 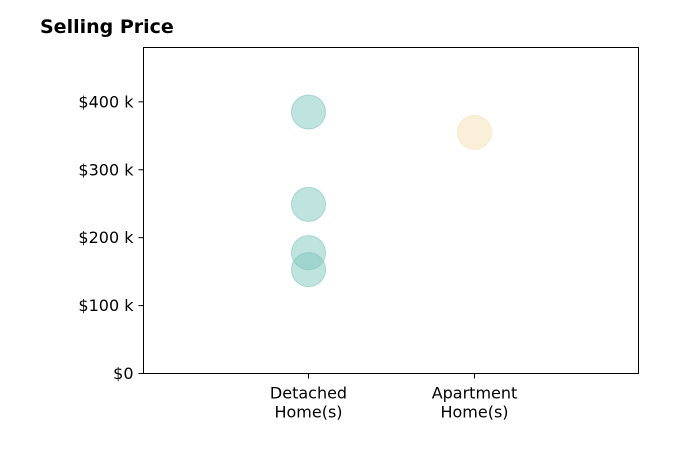 I want to click on data-points, so click(x=391, y=191).